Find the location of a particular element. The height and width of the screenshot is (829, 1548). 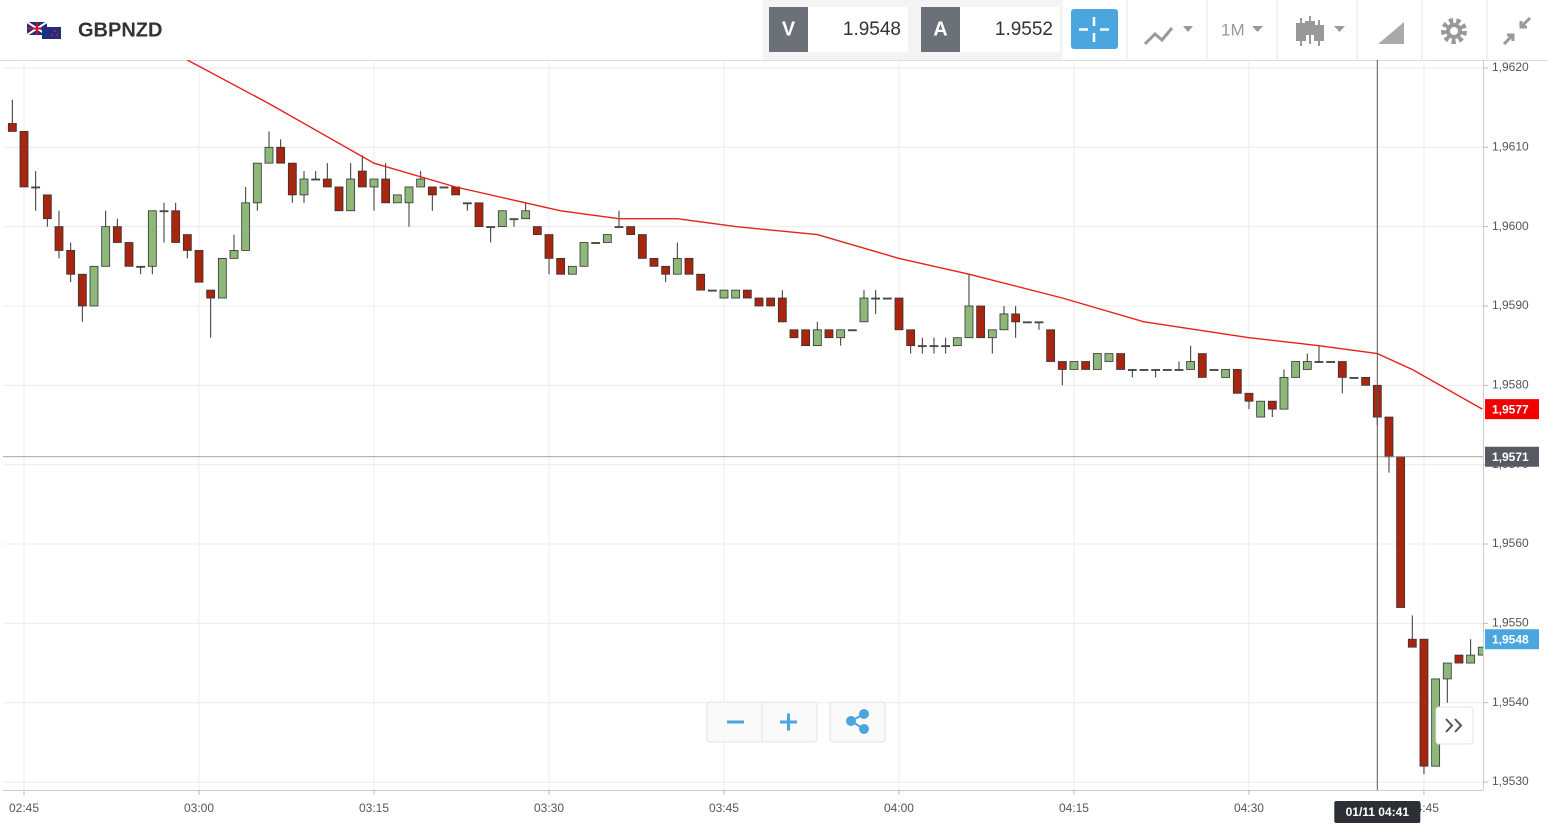

buy-button is located at coordinates (940, 29).